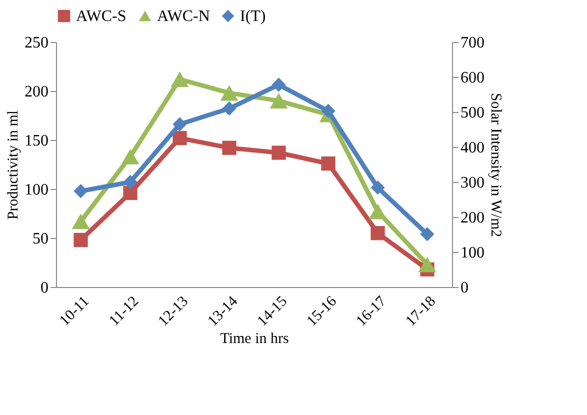 The image size is (587, 415). Describe the element at coordinates (36, 190) in the screenshot. I see `y-tick-label: 100` at that location.